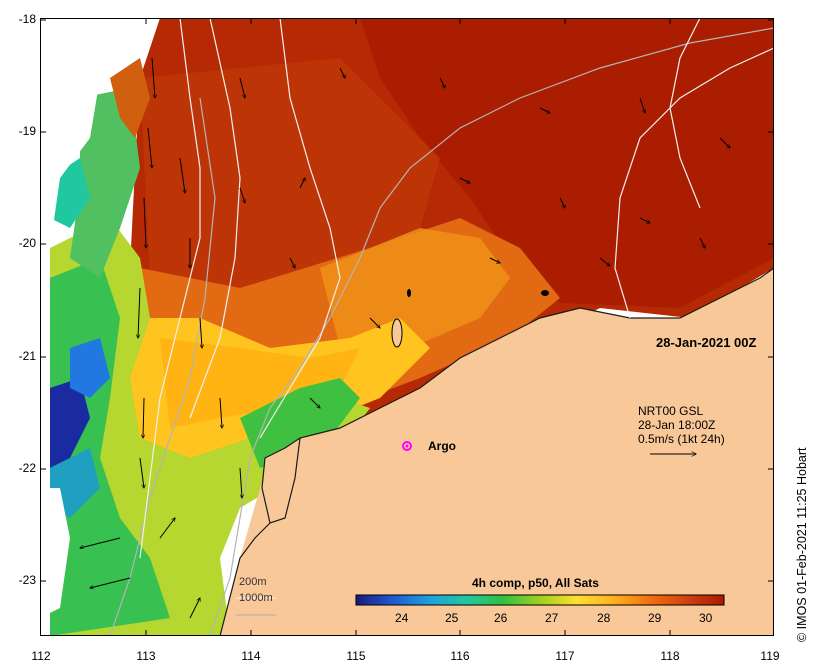 The height and width of the screenshot is (672, 818). What do you see at coordinates (27, 243) in the screenshot?
I see `lat-tick: -20` at bounding box center [27, 243].